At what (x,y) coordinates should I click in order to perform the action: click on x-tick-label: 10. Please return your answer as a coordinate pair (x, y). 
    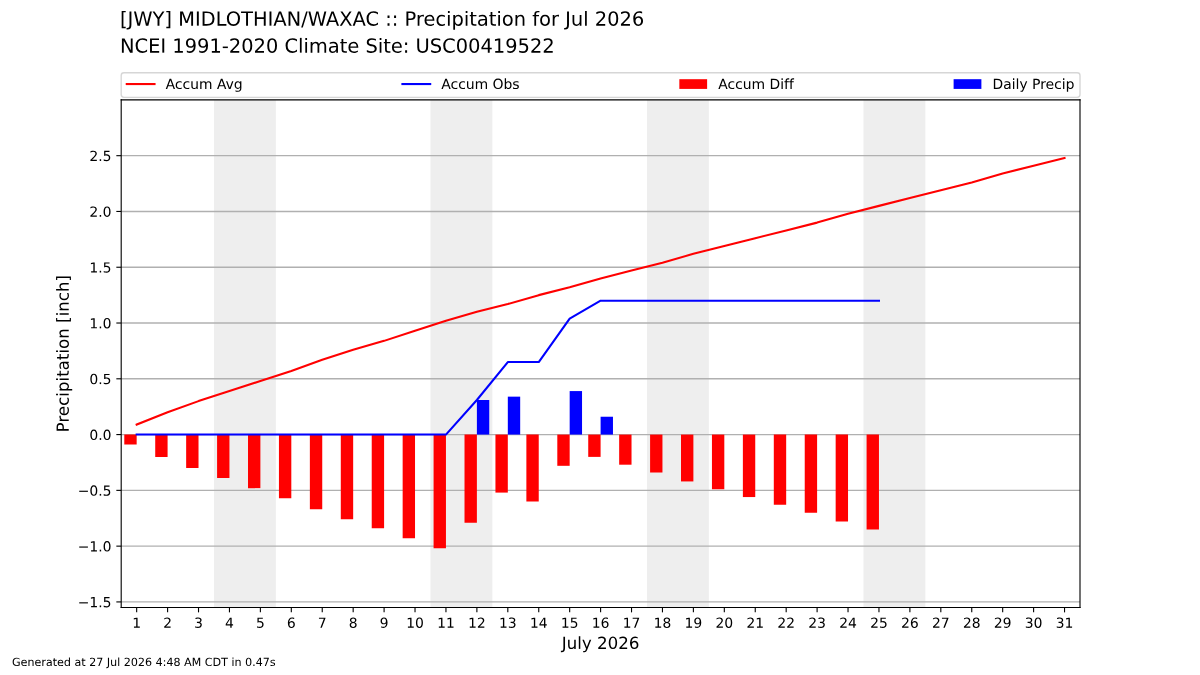
    Looking at the image, I should click on (415, 622).